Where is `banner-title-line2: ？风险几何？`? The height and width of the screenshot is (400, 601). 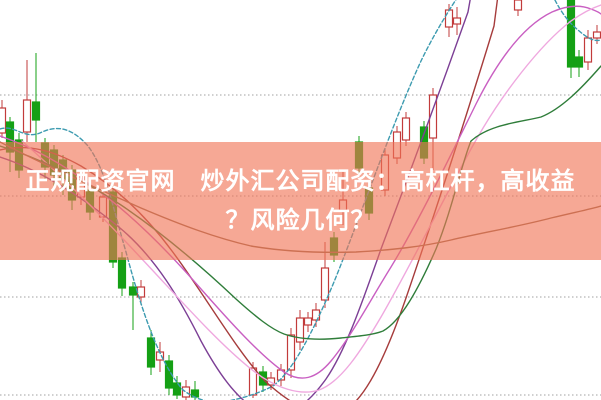
banner-title-line2: ？风险几何？ is located at coordinates (300, 220).